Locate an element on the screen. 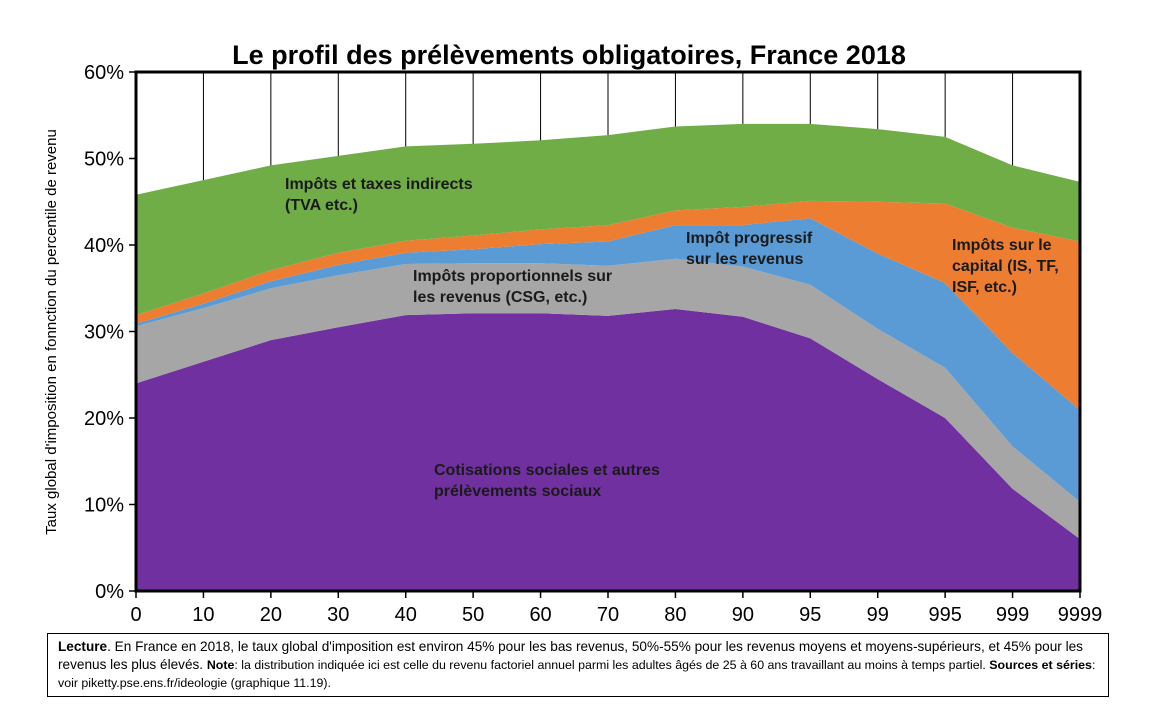 This screenshot has height=717, width=1164. y-tick-label: 0% is located at coordinates (109, 592).